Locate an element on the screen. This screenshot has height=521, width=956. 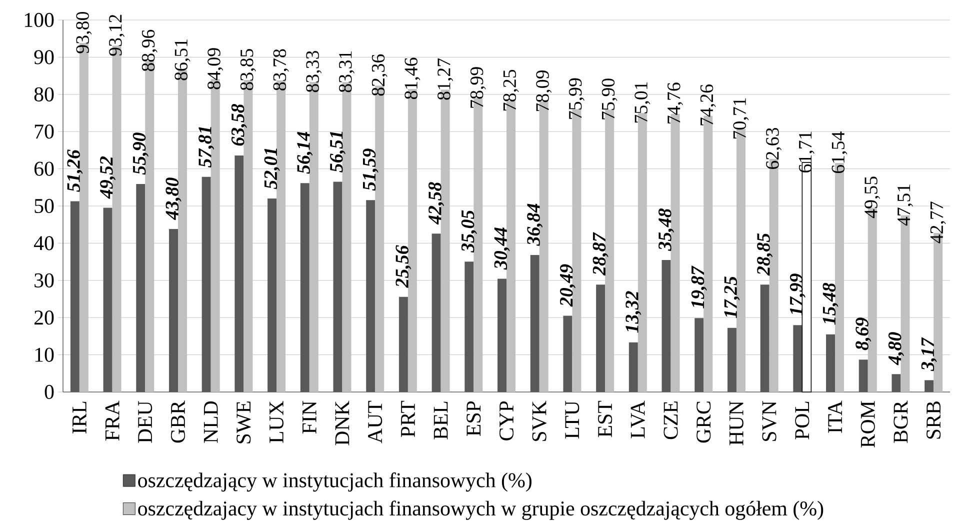
data-label: 82,36 is located at coordinates (380, 75).